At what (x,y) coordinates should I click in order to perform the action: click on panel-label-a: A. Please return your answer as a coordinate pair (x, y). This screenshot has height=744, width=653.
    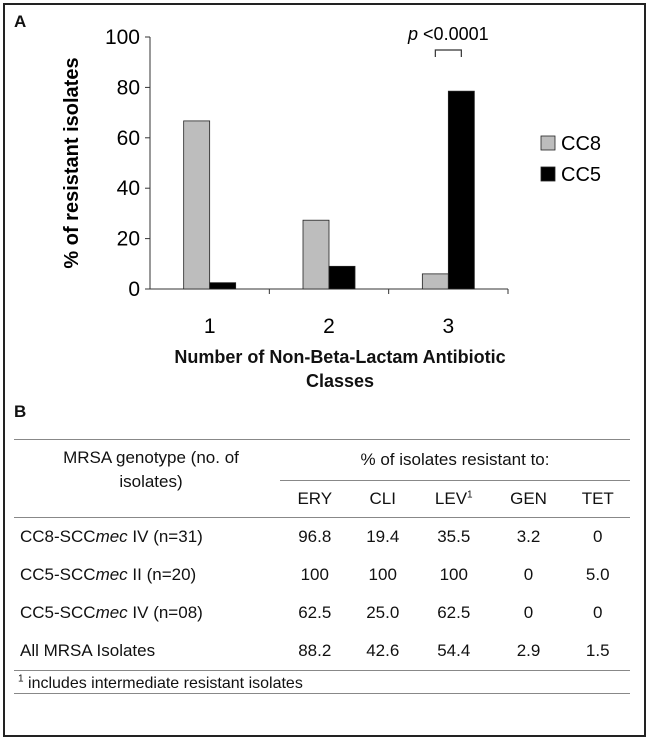
    Looking at the image, I should click on (20, 21).